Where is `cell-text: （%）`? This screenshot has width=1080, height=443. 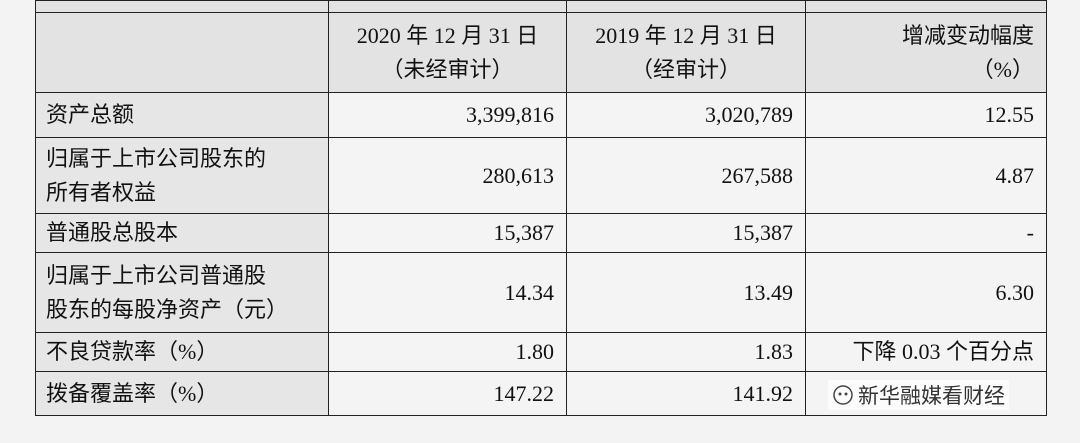
cell-text: （%） is located at coordinates (1002, 69).